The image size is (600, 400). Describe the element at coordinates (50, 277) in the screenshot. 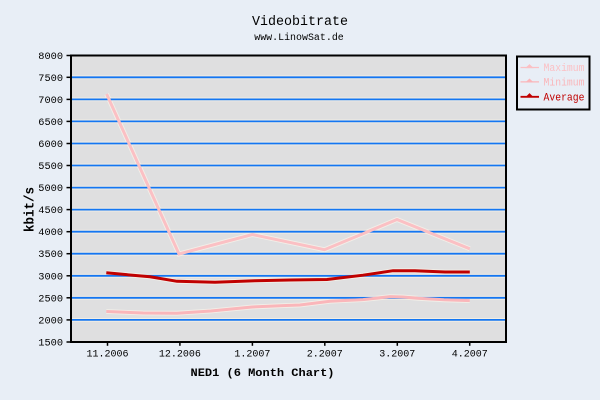

I see `svg-text: 3000` at that location.